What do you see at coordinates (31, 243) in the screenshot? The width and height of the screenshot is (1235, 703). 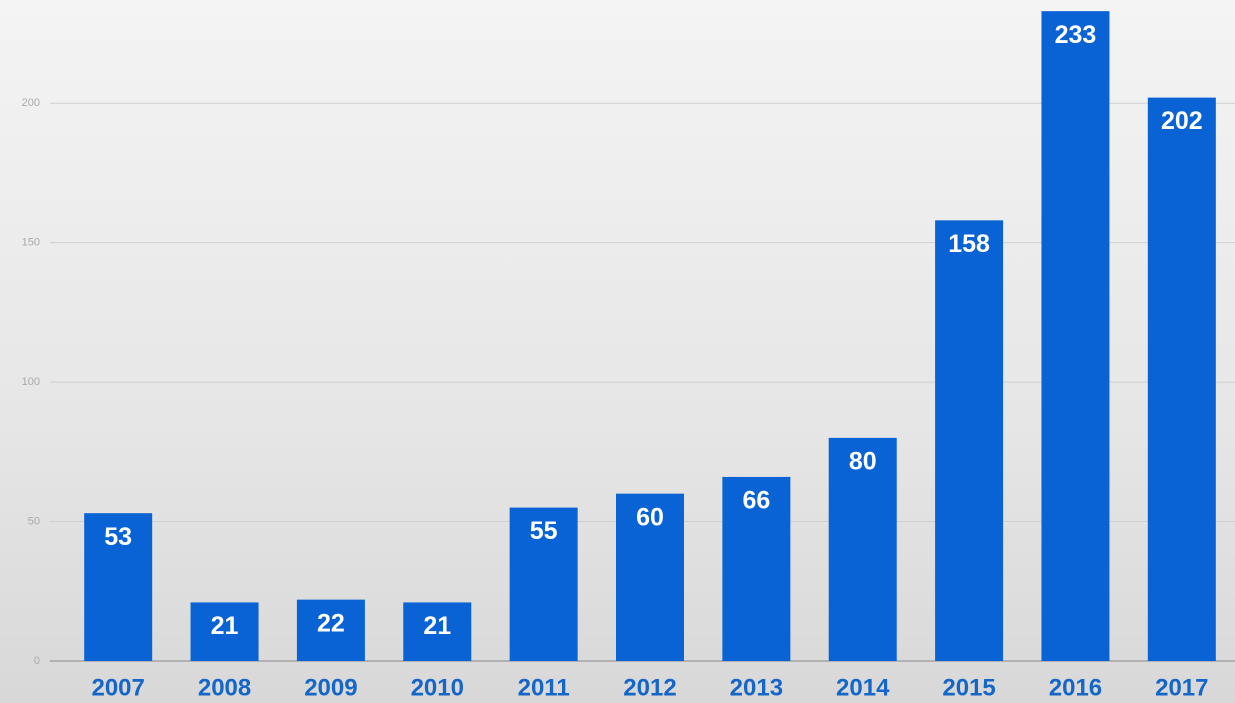 I see `y-tick-label: 150` at bounding box center [31, 243].